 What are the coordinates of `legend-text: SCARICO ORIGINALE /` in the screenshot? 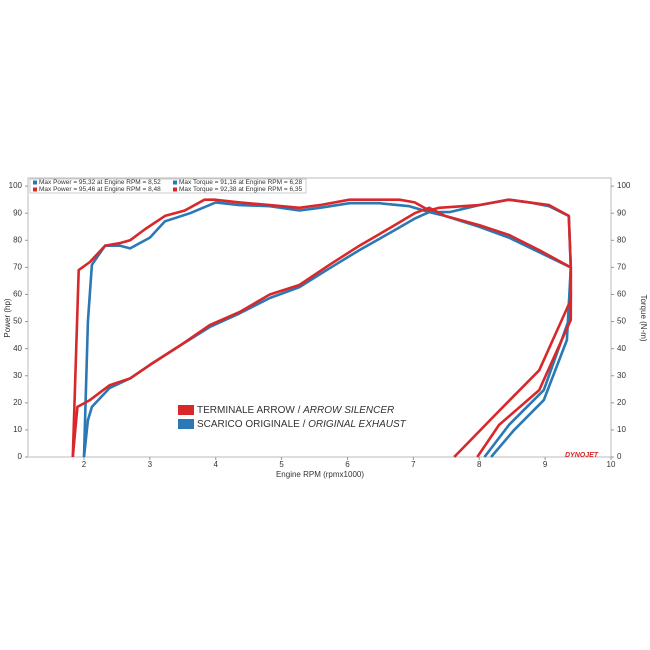 It's located at (251, 424).